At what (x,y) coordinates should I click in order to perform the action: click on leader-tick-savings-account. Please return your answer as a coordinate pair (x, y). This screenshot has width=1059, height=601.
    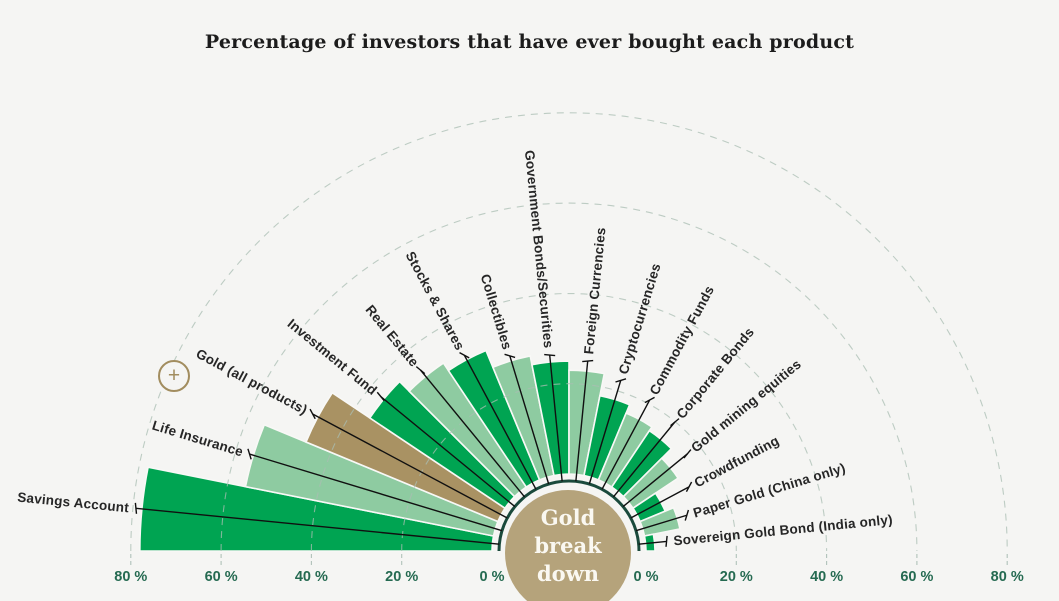
    Looking at the image, I should click on (136, 508).